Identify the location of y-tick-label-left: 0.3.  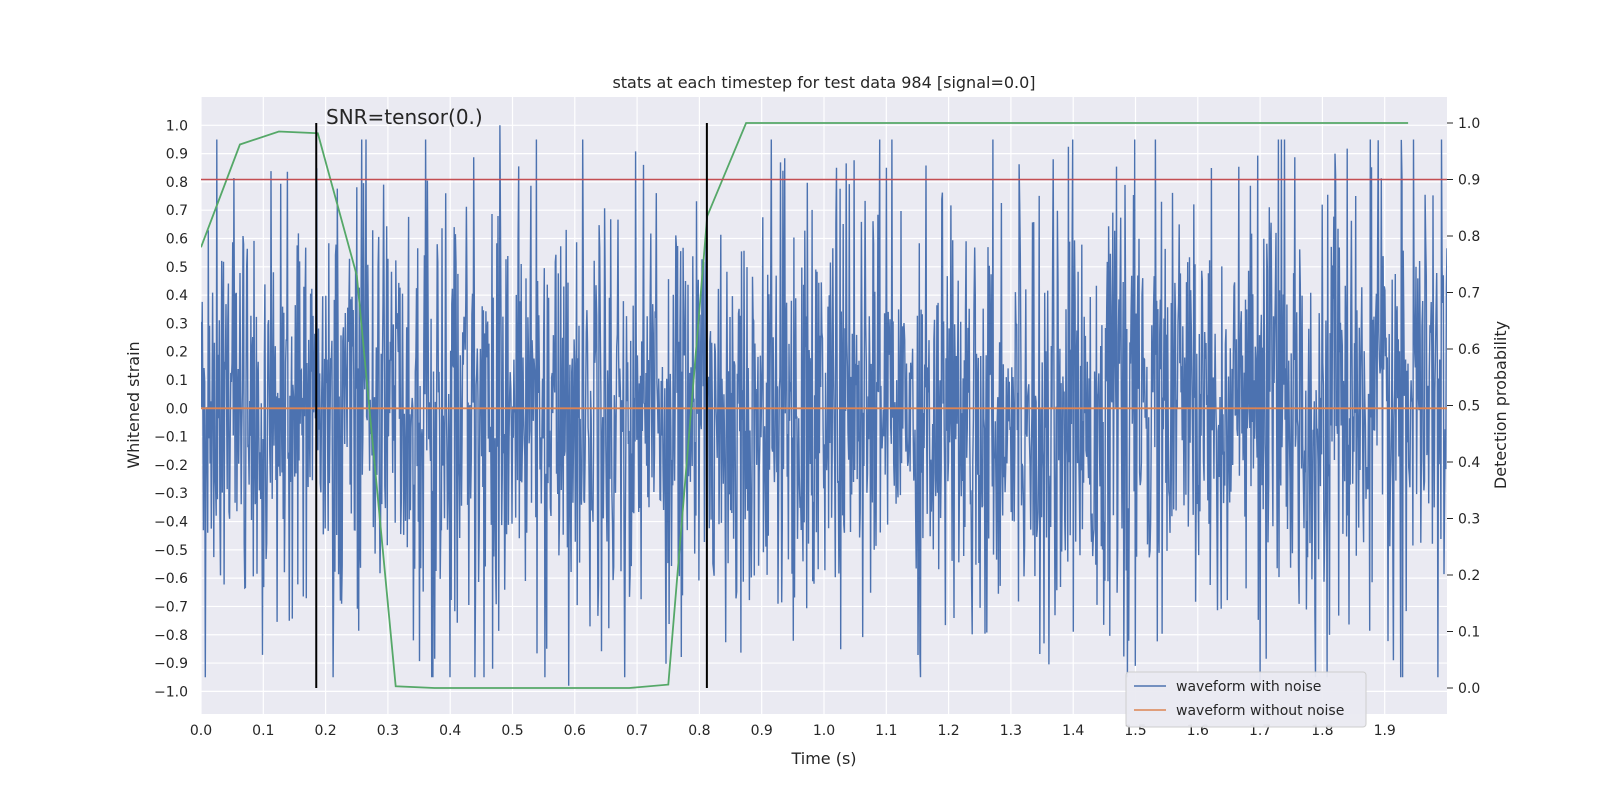
(177, 324).